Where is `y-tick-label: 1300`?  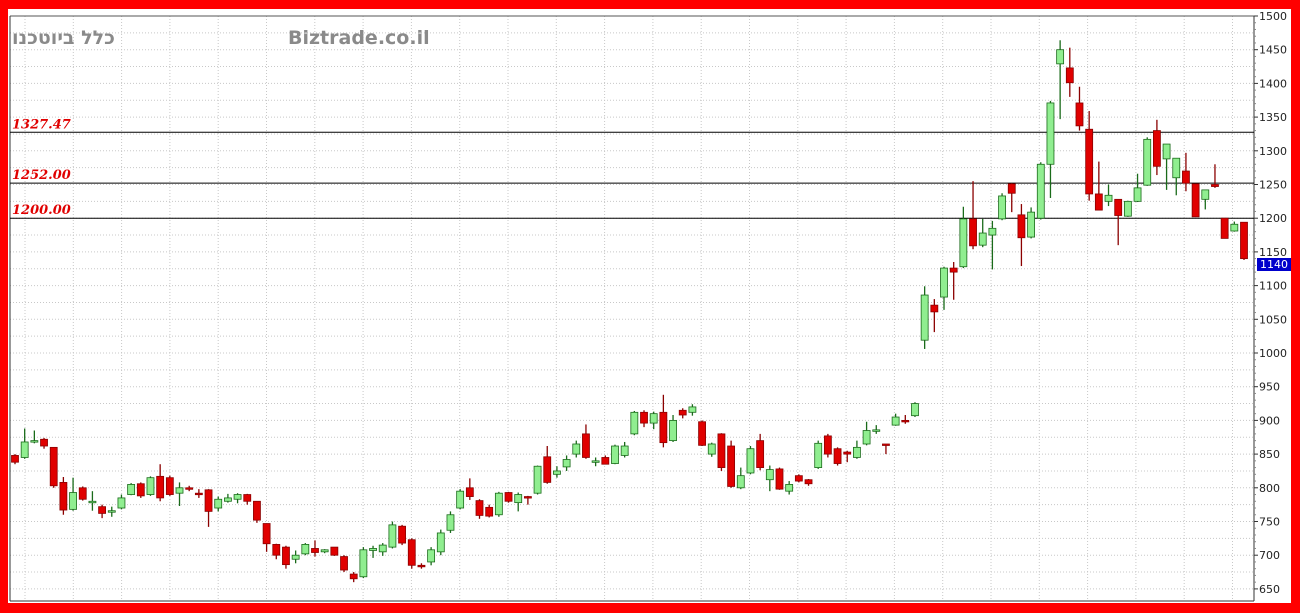
y-tick-label: 1300 is located at coordinates (1273, 151).